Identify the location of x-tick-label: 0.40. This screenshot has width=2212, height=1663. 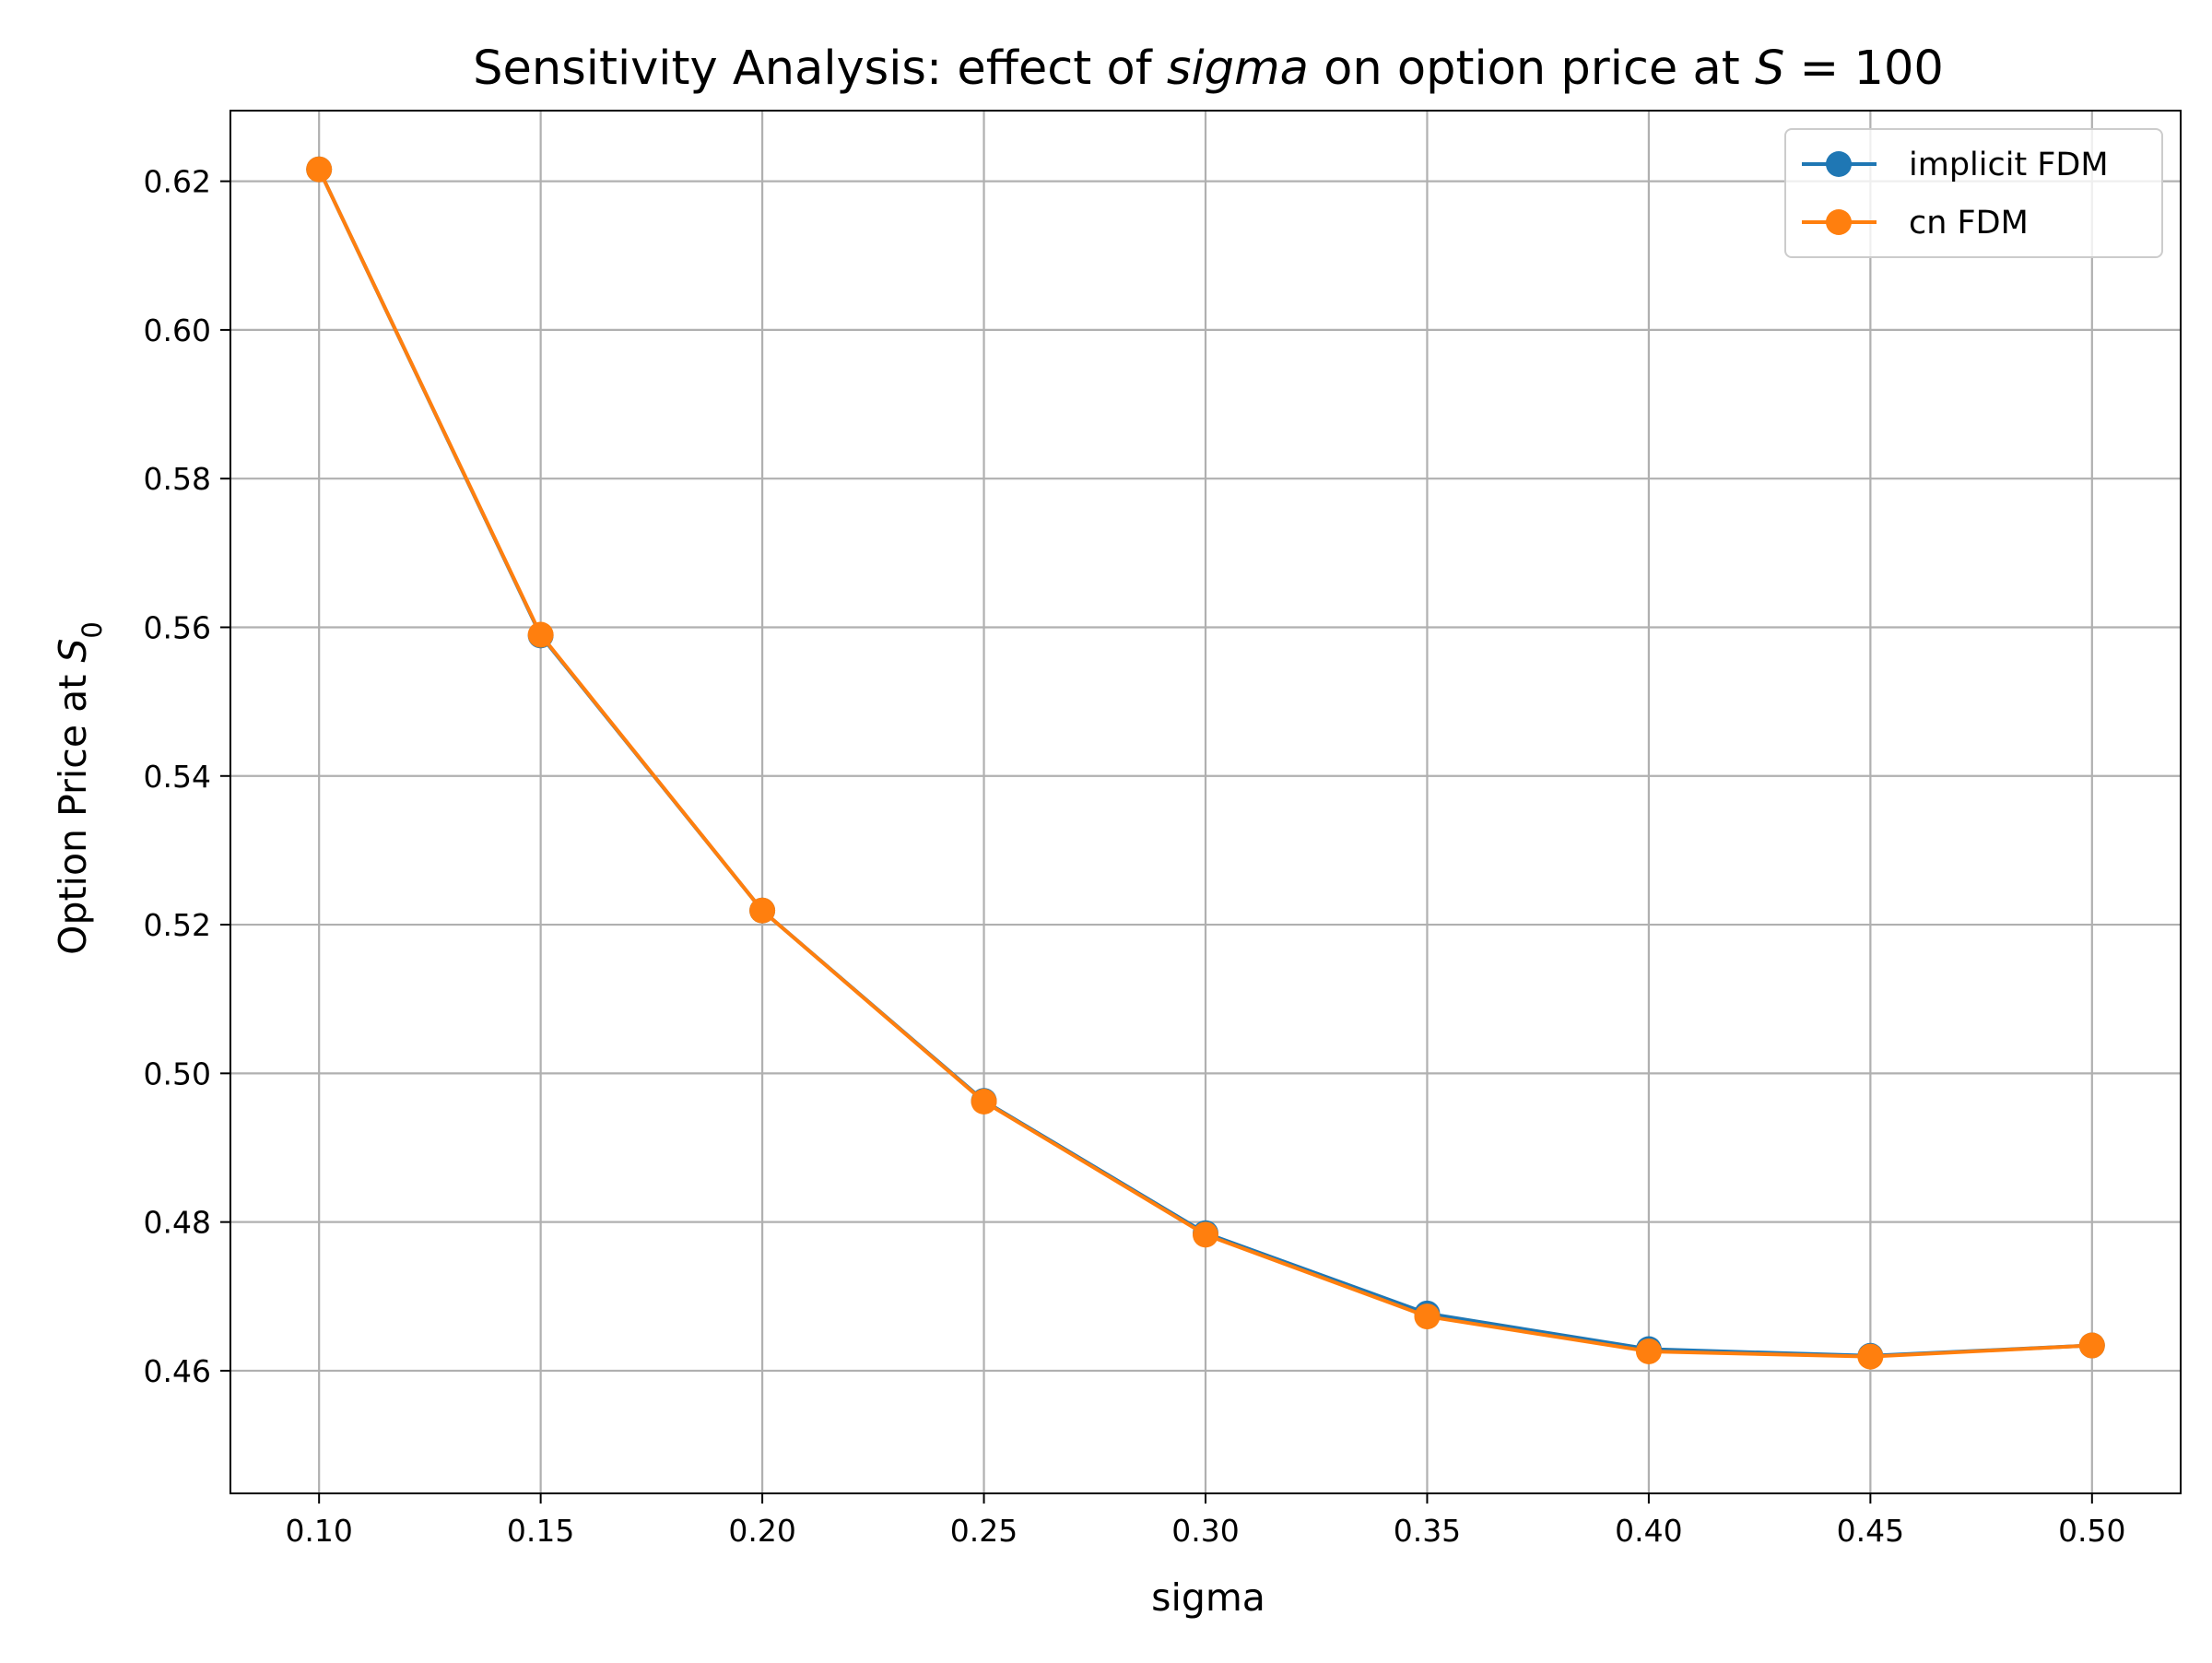
(1648, 1531).